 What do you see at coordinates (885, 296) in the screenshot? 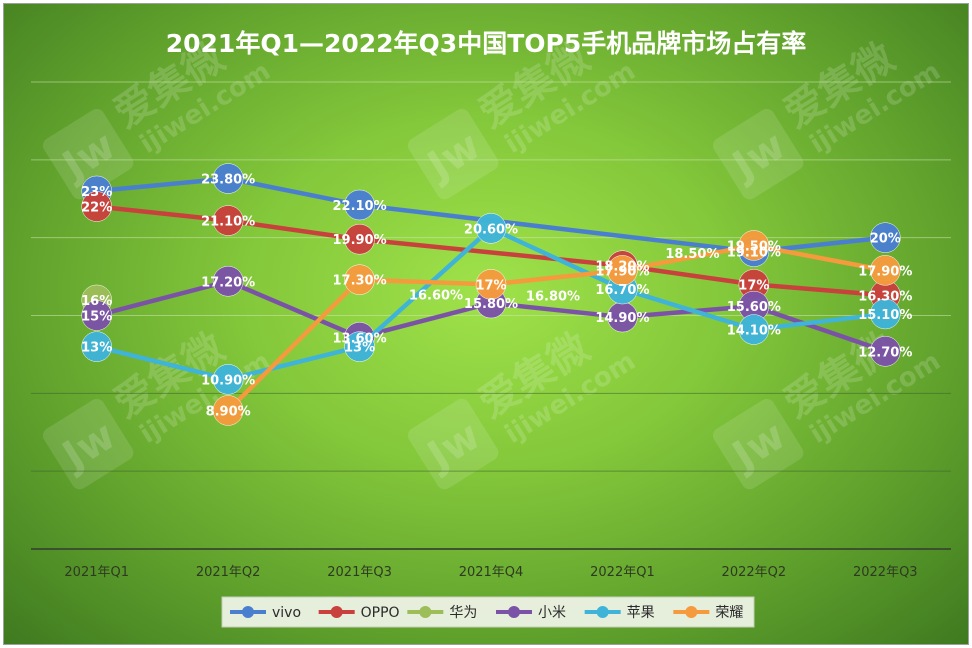
I see `data-label-OPPO: 16.30%` at bounding box center [885, 296].